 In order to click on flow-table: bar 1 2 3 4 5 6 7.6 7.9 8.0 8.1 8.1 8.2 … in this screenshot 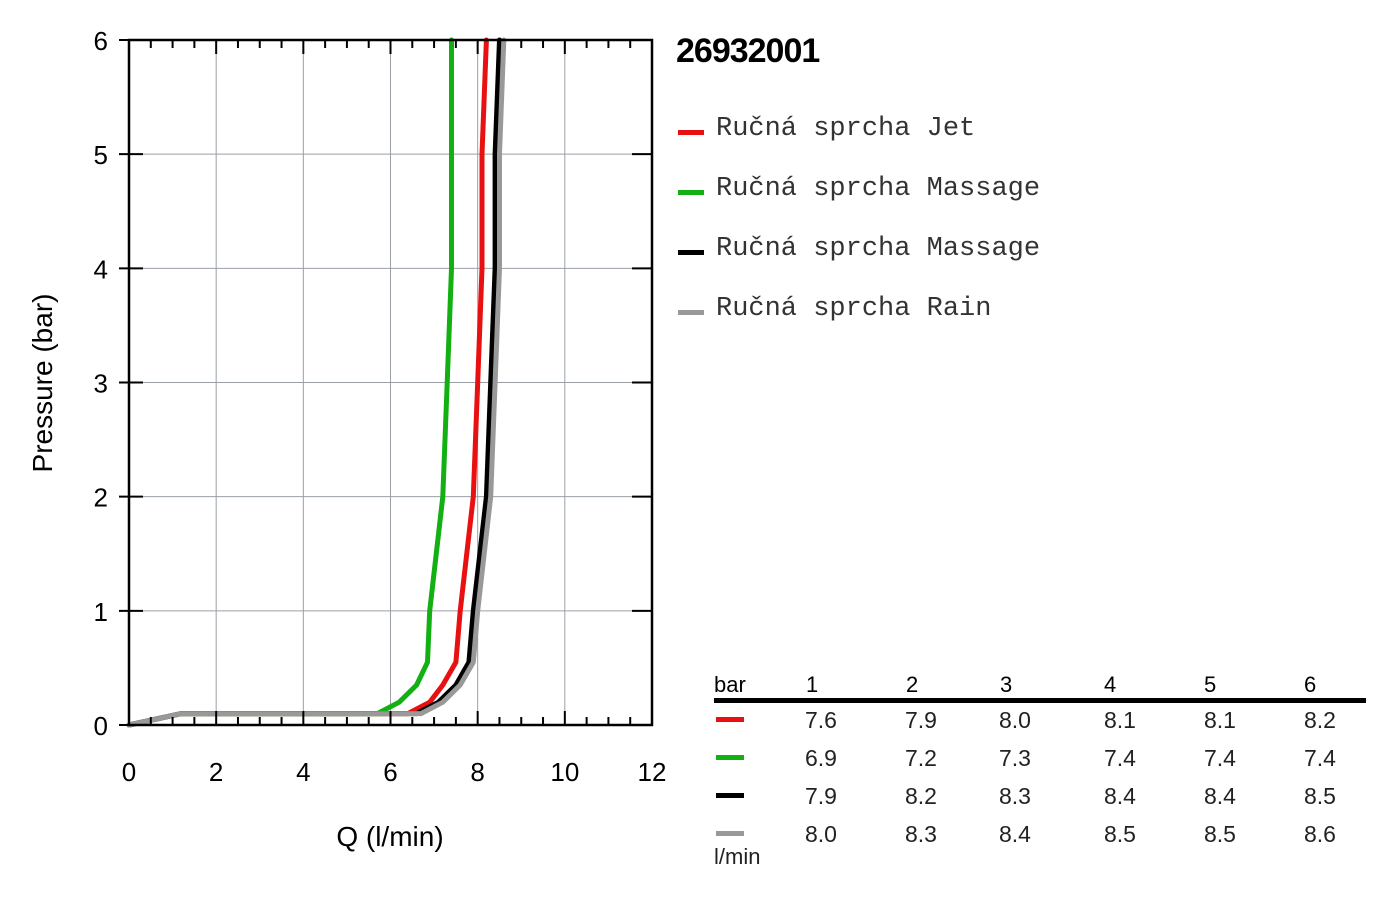, I will do `click(1040, 762)`.